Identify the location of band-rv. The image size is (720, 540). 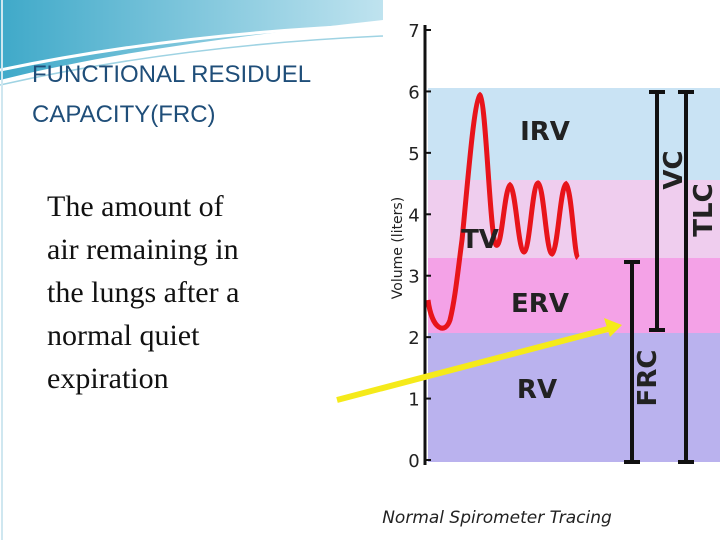
(574, 397).